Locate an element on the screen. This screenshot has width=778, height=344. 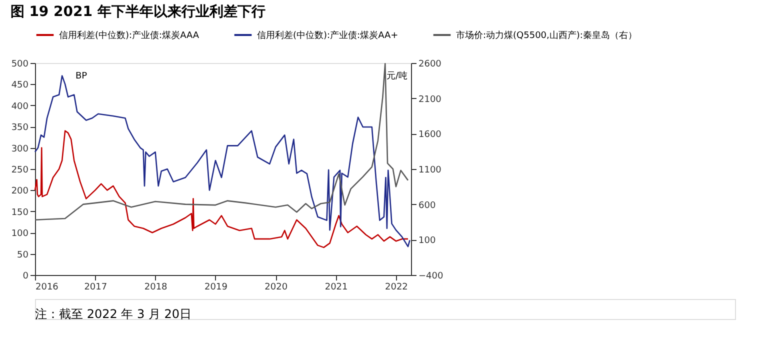
y-tick-label: 200 is located at coordinates (20, 191).